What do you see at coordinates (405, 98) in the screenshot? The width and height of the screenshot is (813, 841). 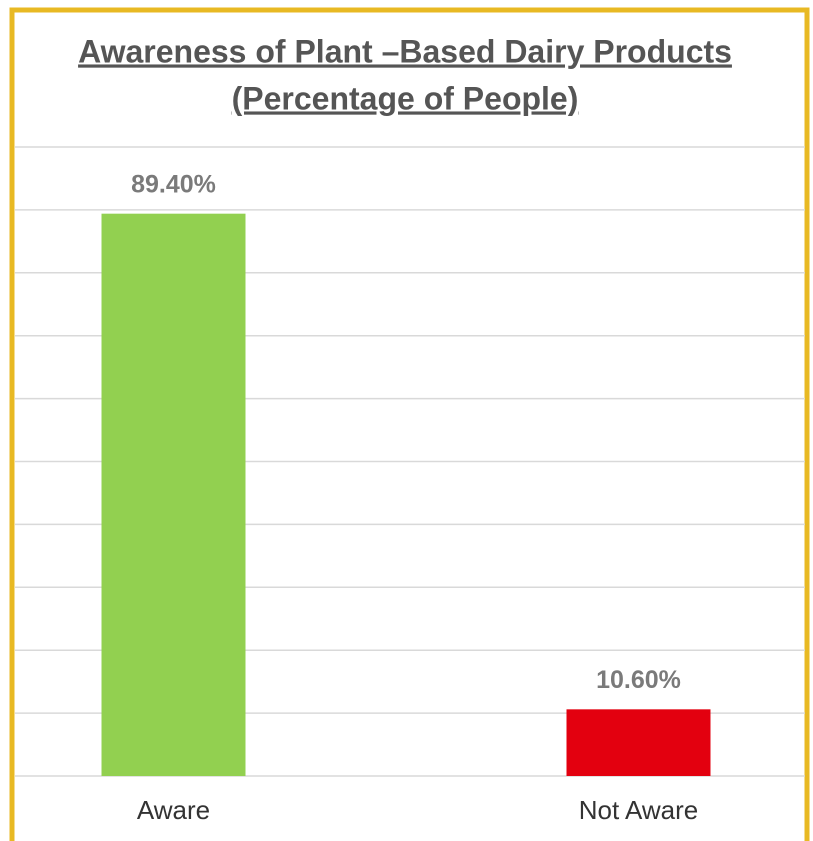 I see `chart-subtitle: (Percentage of People)` at bounding box center [405, 98].